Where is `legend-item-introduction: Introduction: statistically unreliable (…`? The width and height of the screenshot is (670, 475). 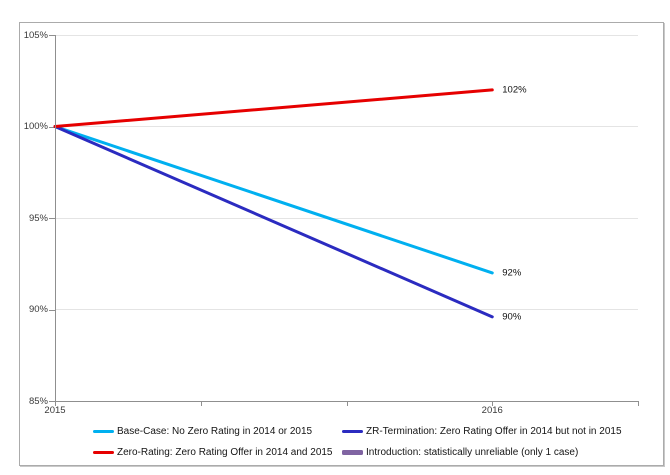 legend-item-introduction: Introduction: statistically unreliable (… is located at coordinates (460, 452).